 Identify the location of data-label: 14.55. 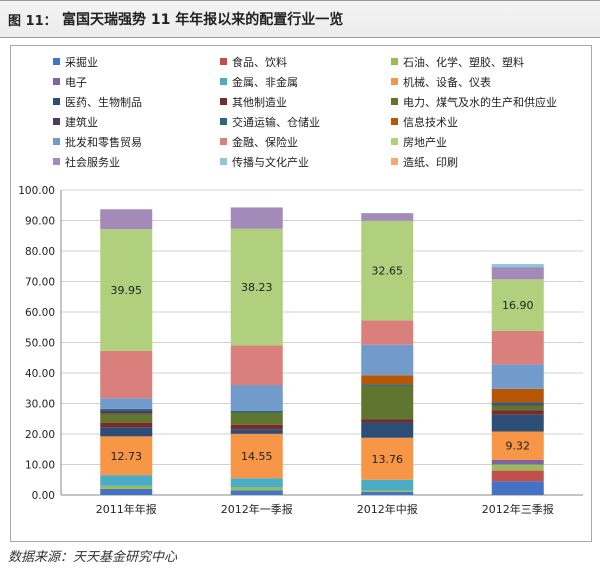
(257, 456).